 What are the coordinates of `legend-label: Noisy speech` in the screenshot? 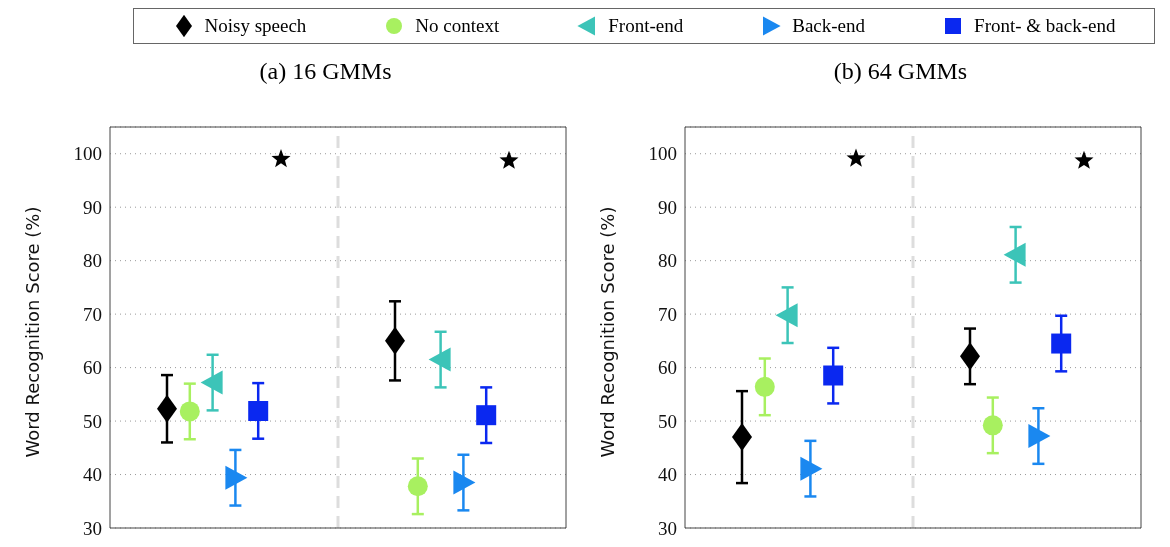 It's located at (255, 26).